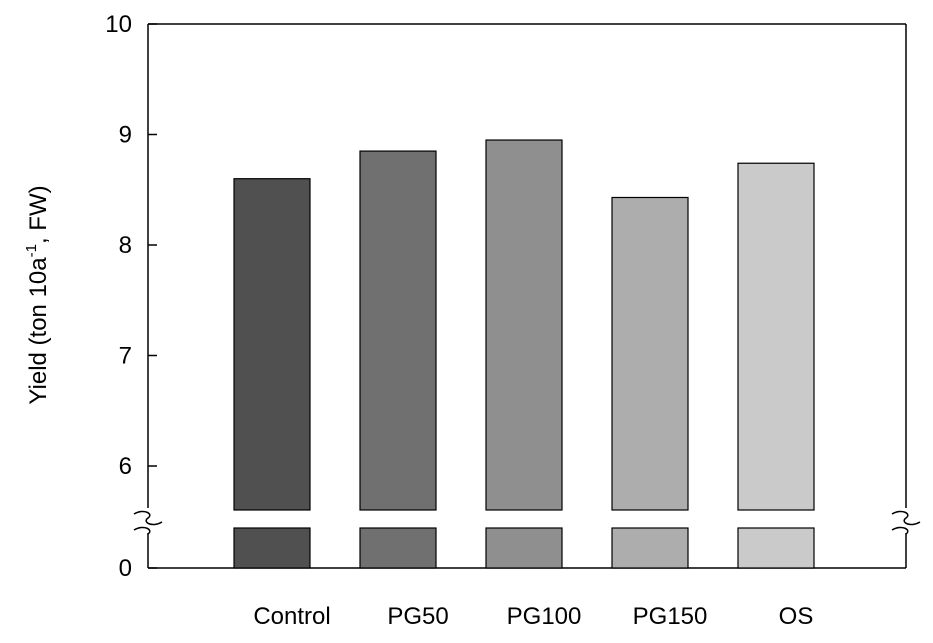 The image size is (933, 643). I want to click on bar-pg50, so click(398, 330).